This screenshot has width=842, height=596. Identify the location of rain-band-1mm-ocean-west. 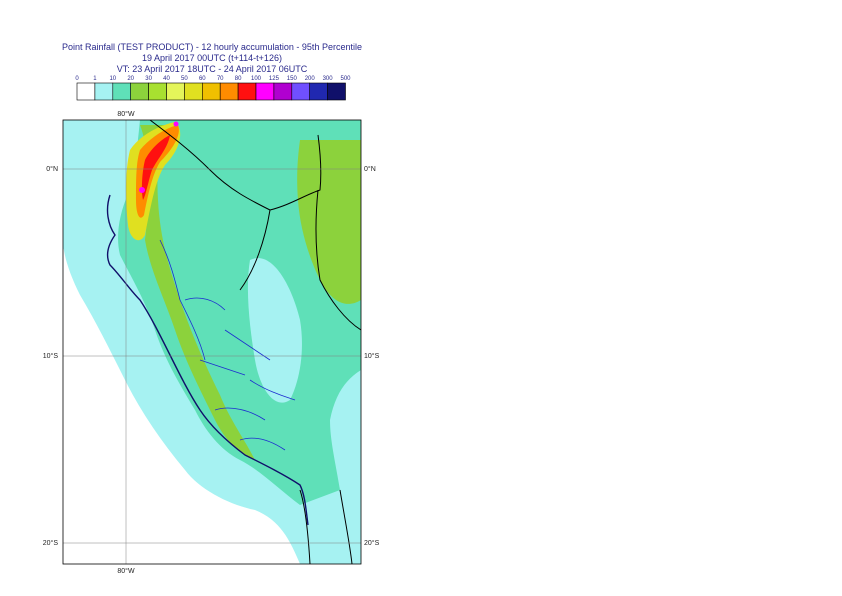
(101, 185).